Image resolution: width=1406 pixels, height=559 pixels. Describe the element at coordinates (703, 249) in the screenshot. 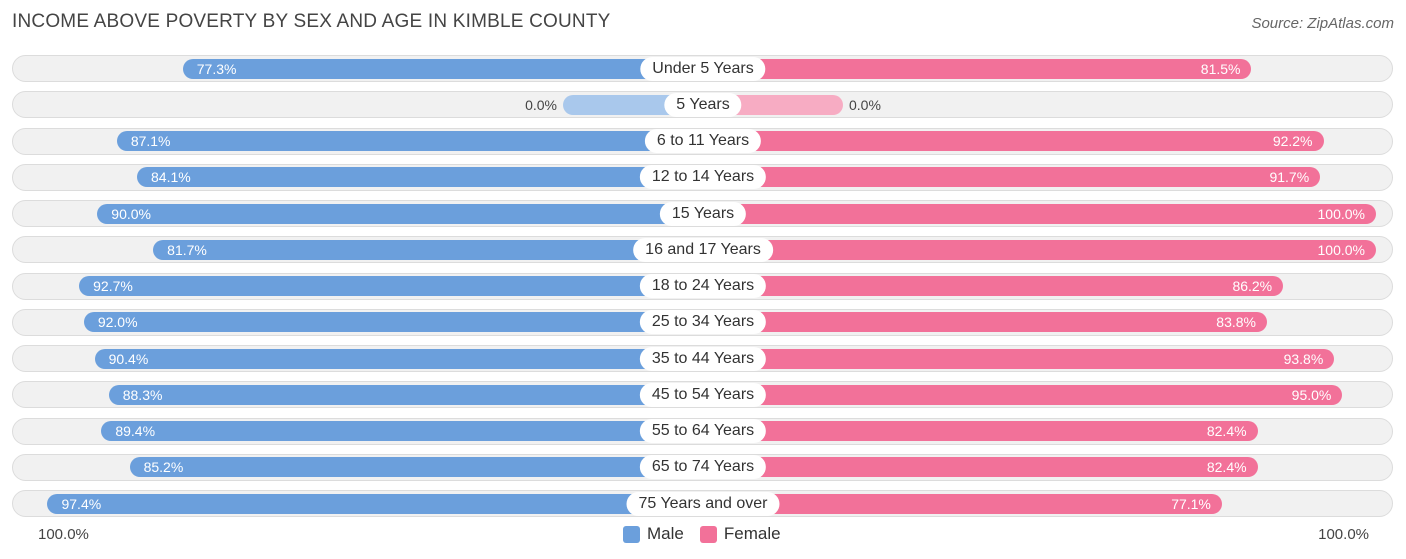

I see `category-label: 16 and 17 Years` at that location.